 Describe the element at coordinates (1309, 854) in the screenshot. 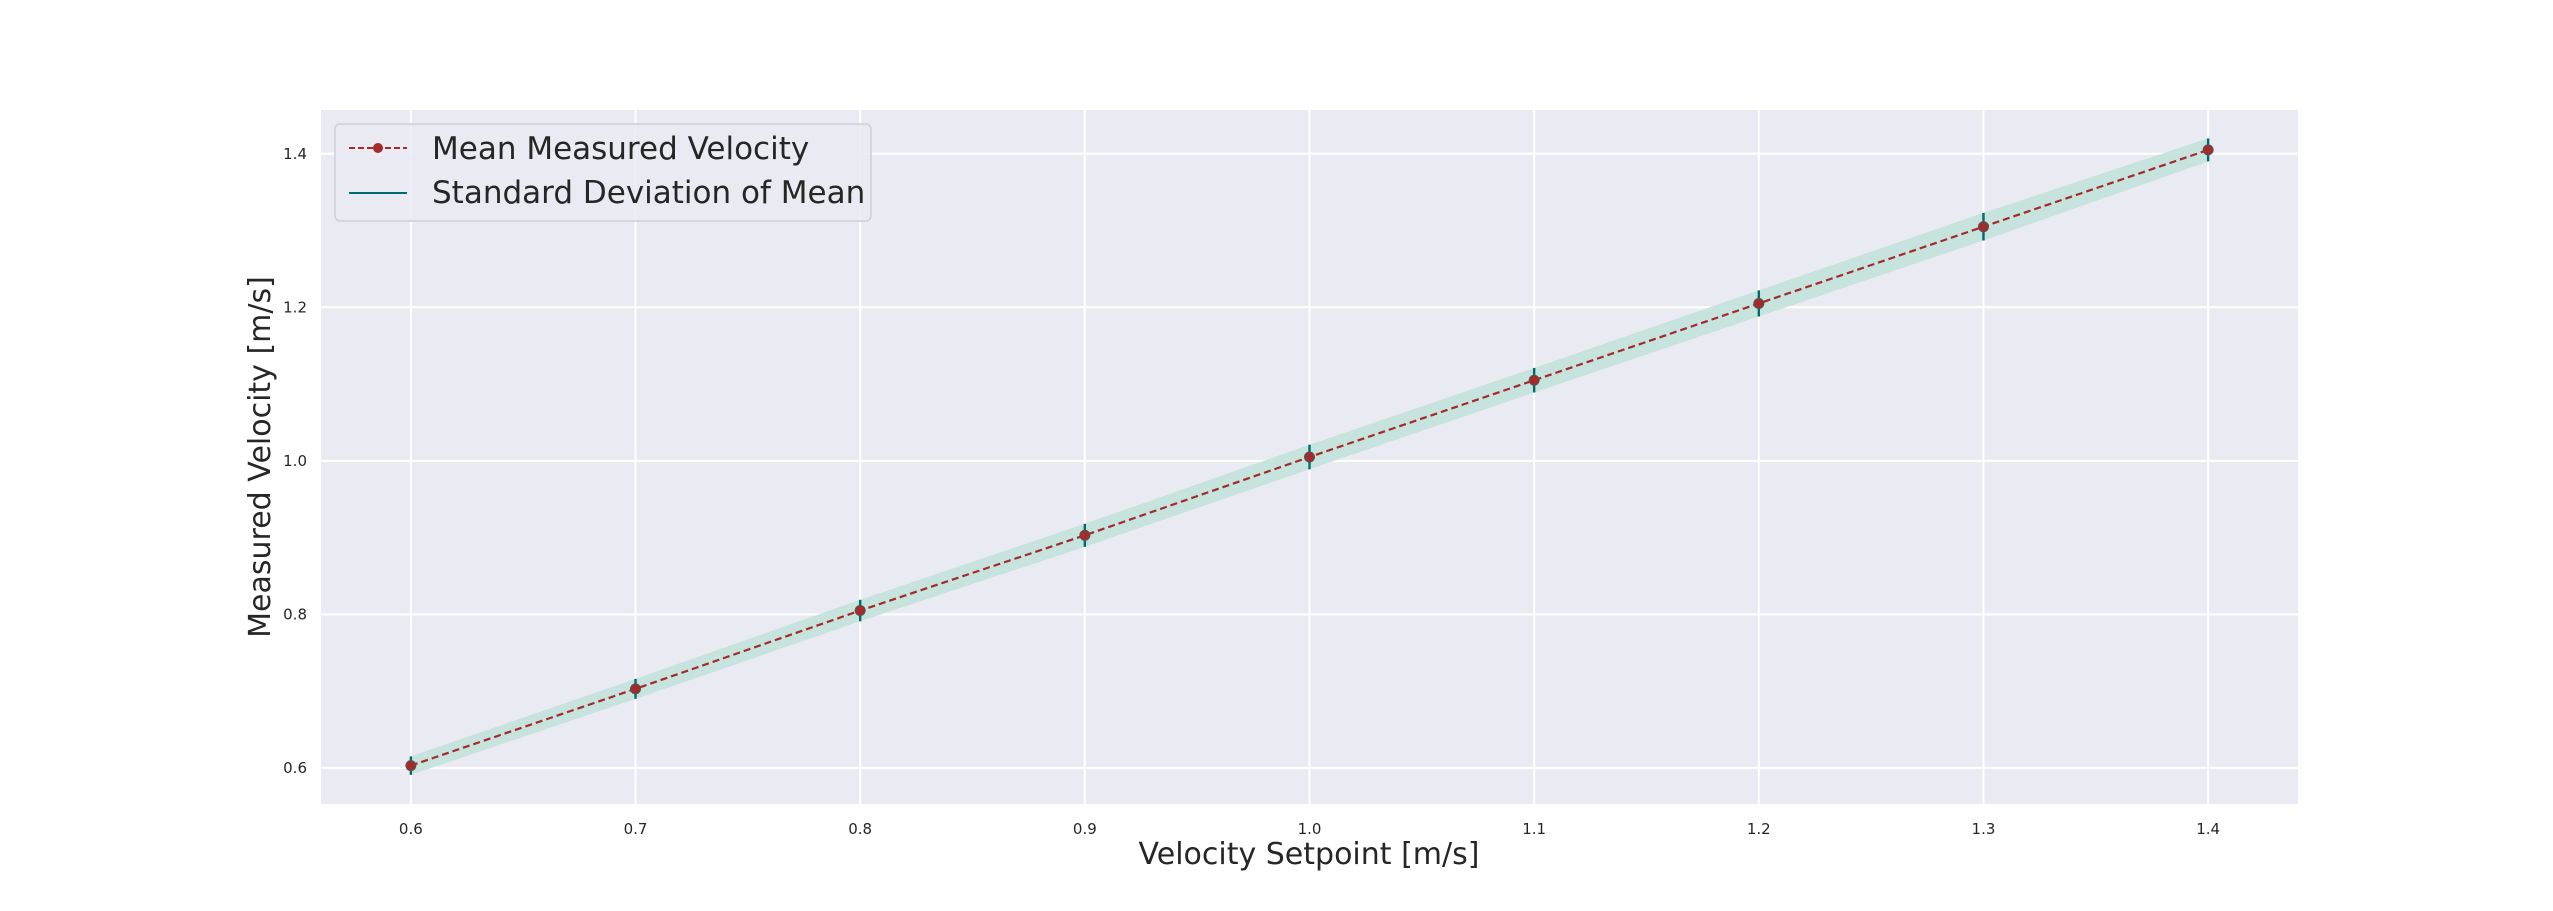

I see `x-axis-title: Velocity Setpoint [m/s]` at that location.